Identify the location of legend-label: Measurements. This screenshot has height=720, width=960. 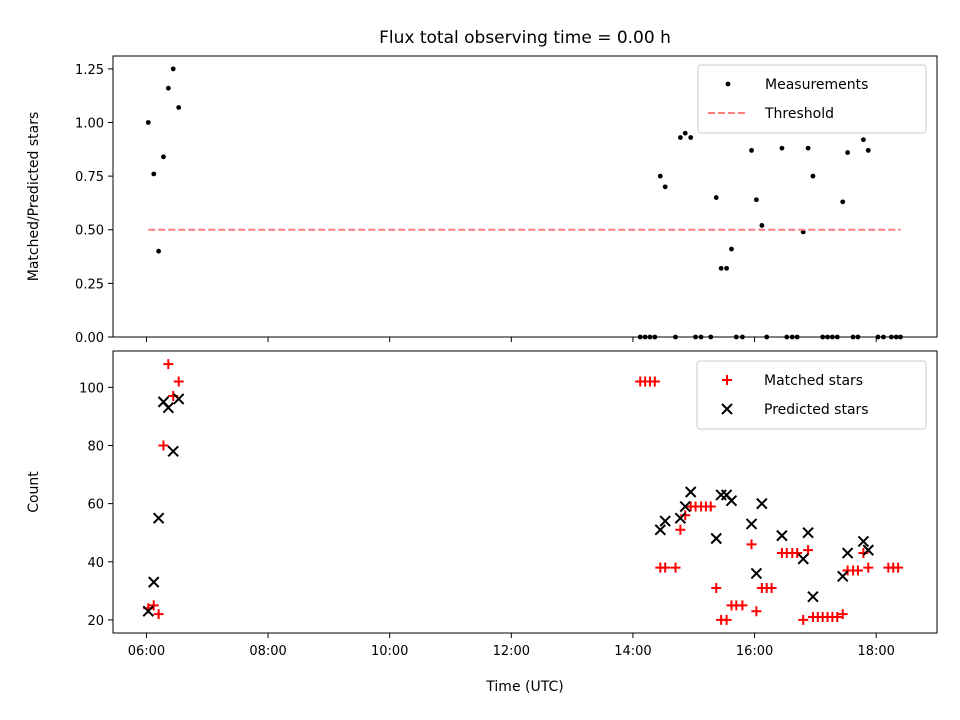
(816, 85).